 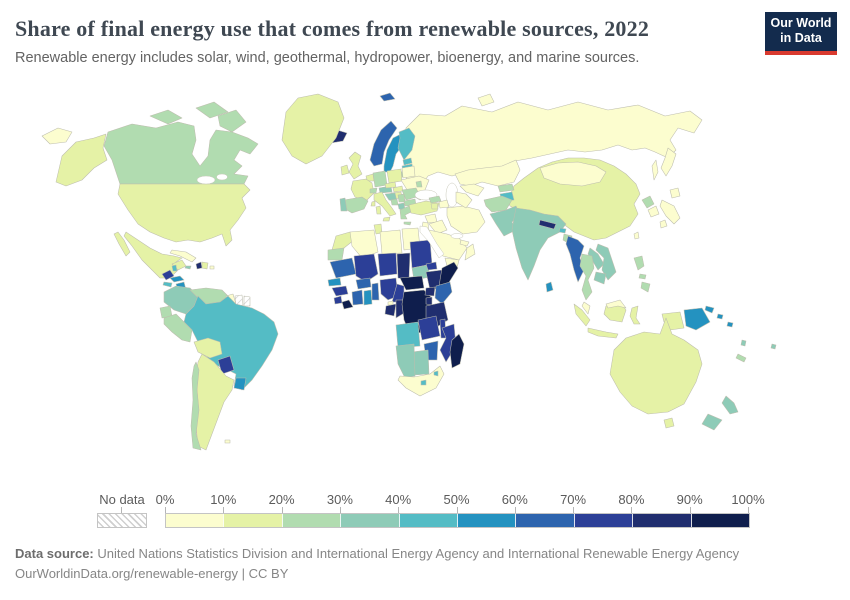 I want to click on country-vanuatu, so click(x=743, y=343).